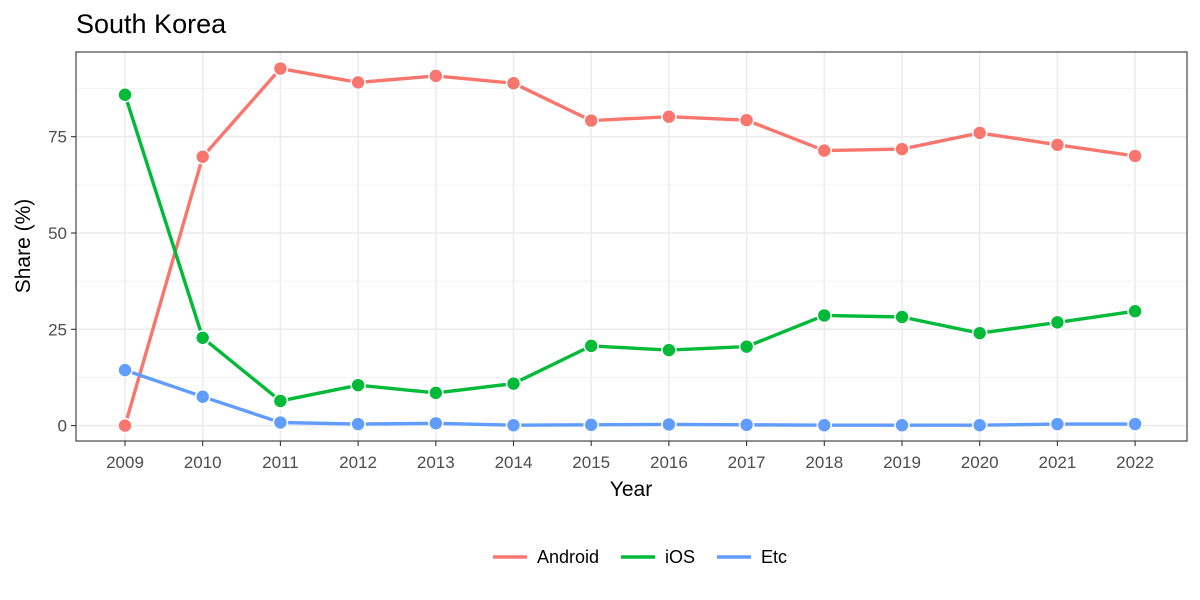 The height and width of the screenshot is (600, 1200). Describe the element at coordinates (980, 462) in the screenshot. I see `x-tick-label: 2020` at that location.